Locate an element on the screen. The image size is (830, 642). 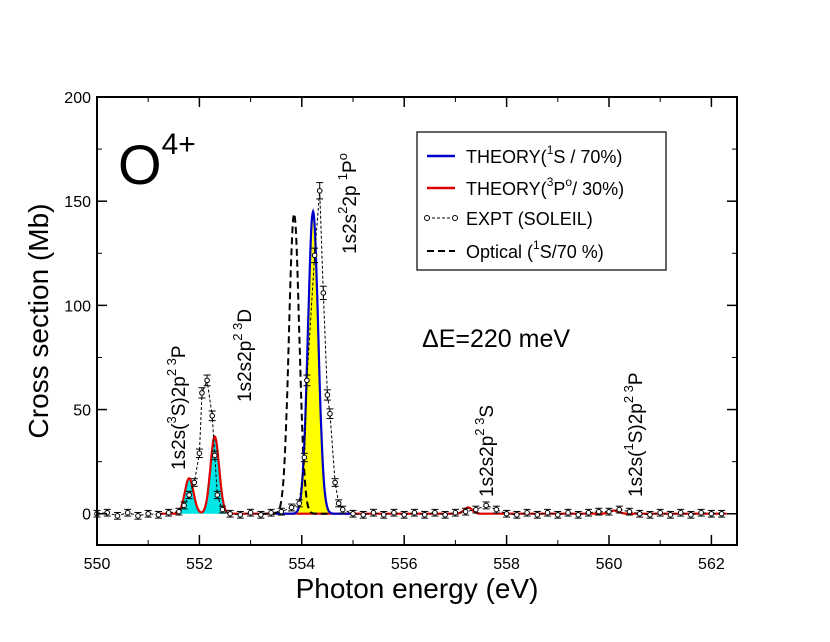
peak-label-1s2s2p2-3s: 1s2s2p2 3S is located at coordinates (485, 451).